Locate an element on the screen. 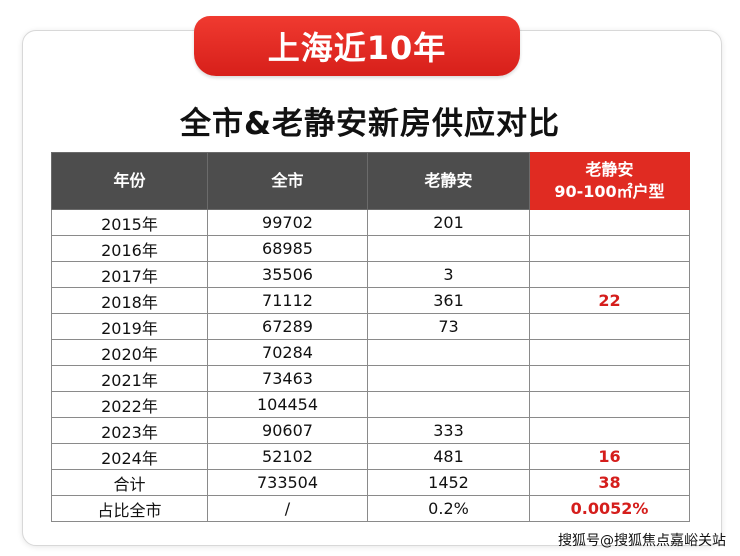 The image size is (740, 556). table-row: 2016年 68985 is located at coordinates (370, 248).